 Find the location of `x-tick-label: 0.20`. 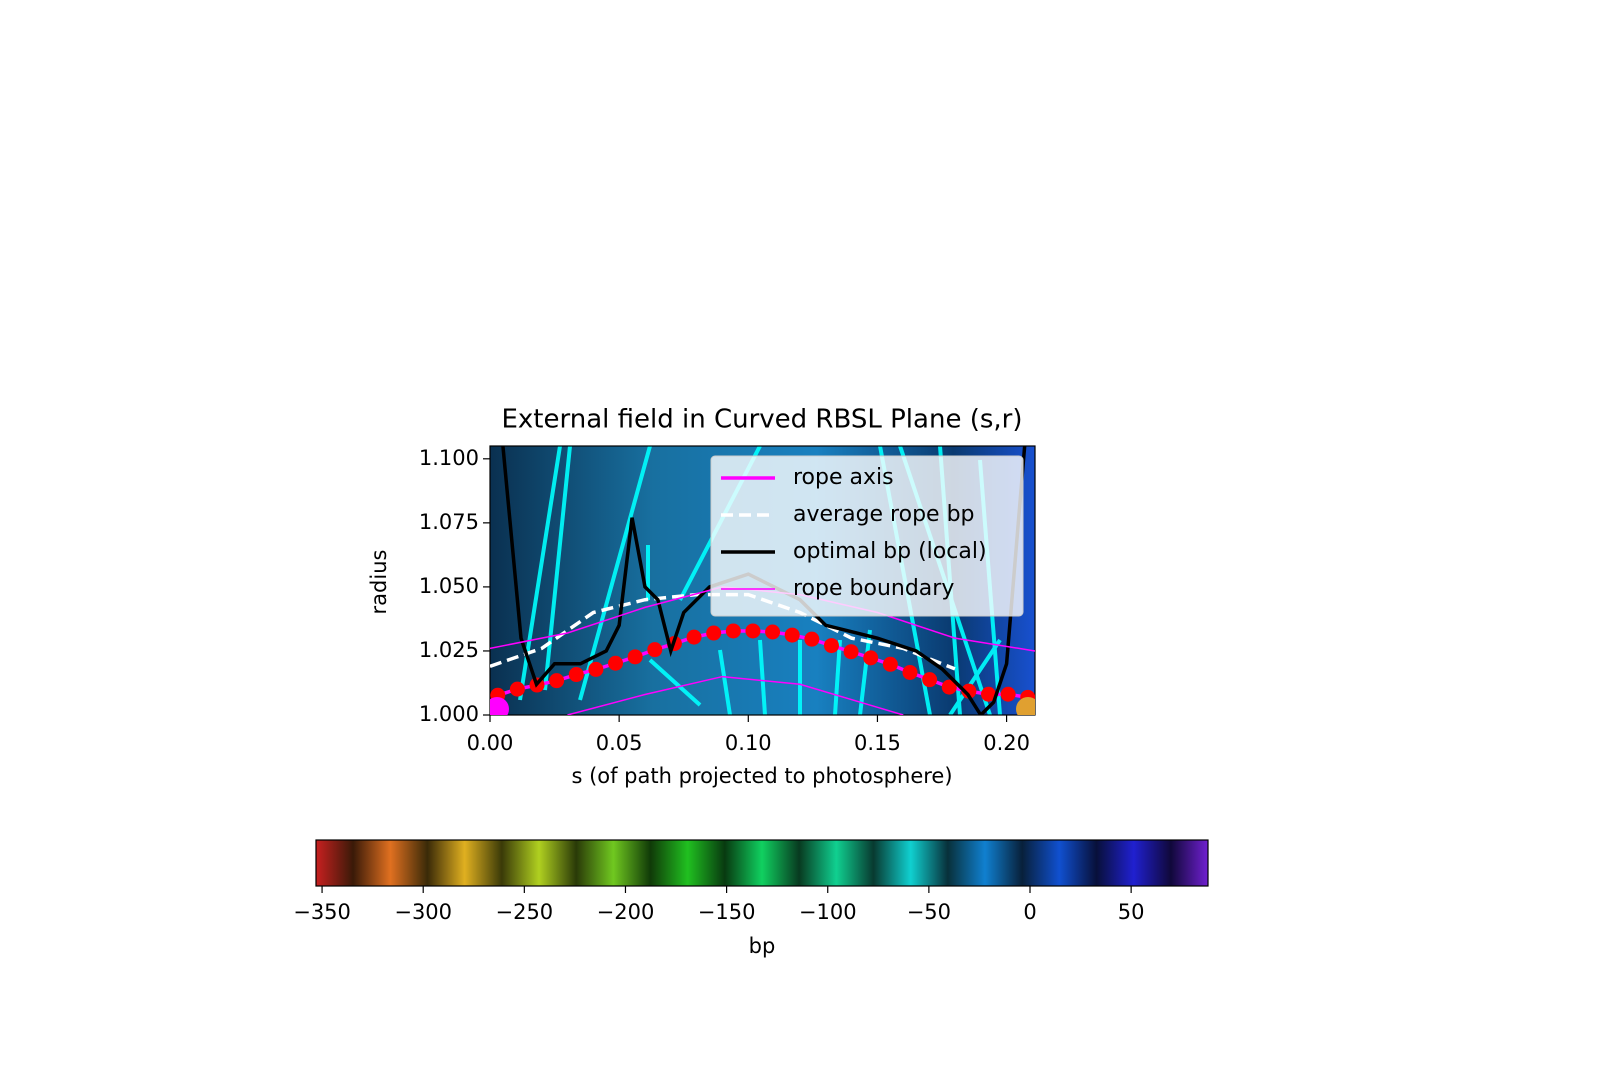

x-tick-label: 0.20 is located at coordinates (1006, 743).